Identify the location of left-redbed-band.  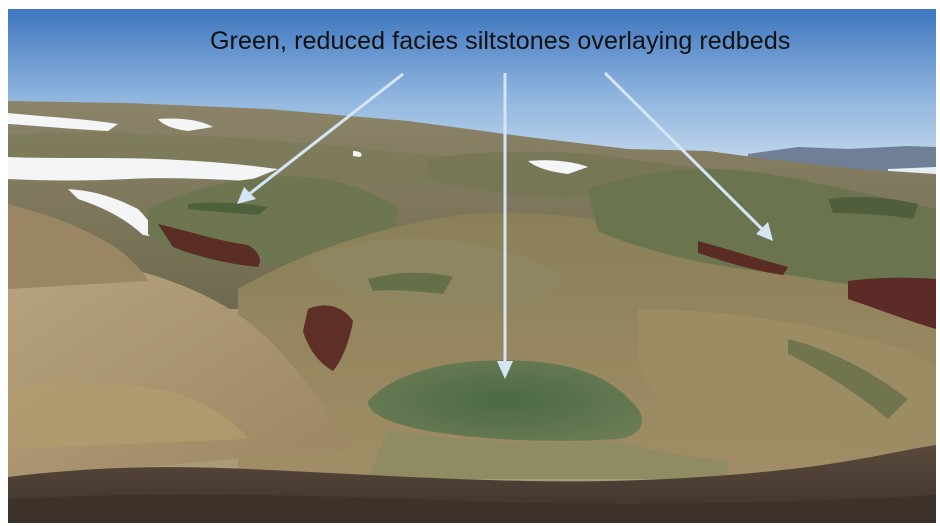
(209, 245).